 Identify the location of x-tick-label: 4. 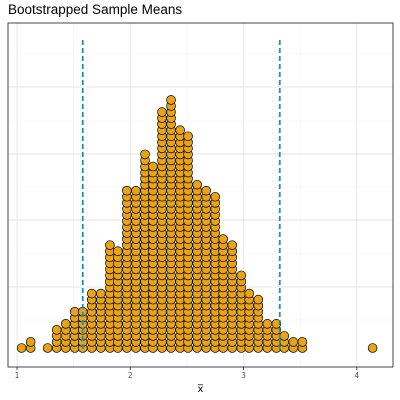
(356, 375).